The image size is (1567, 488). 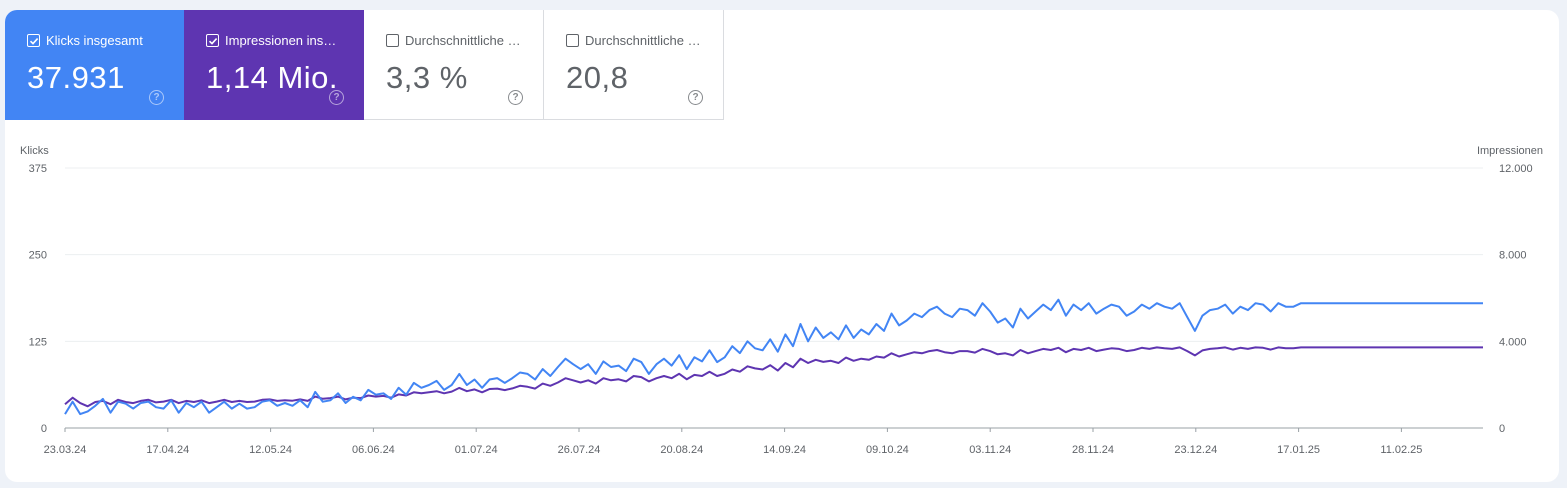 I want to click on x-tick-label: 09.10.24, so click(x=887, y=450).